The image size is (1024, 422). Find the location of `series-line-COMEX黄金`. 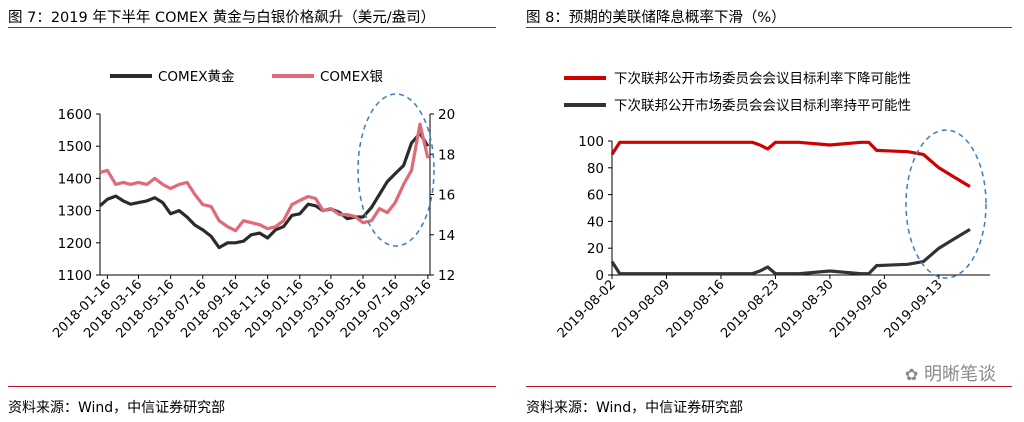

series-line-COMEX黄金 is located at coordinates (264, 190).